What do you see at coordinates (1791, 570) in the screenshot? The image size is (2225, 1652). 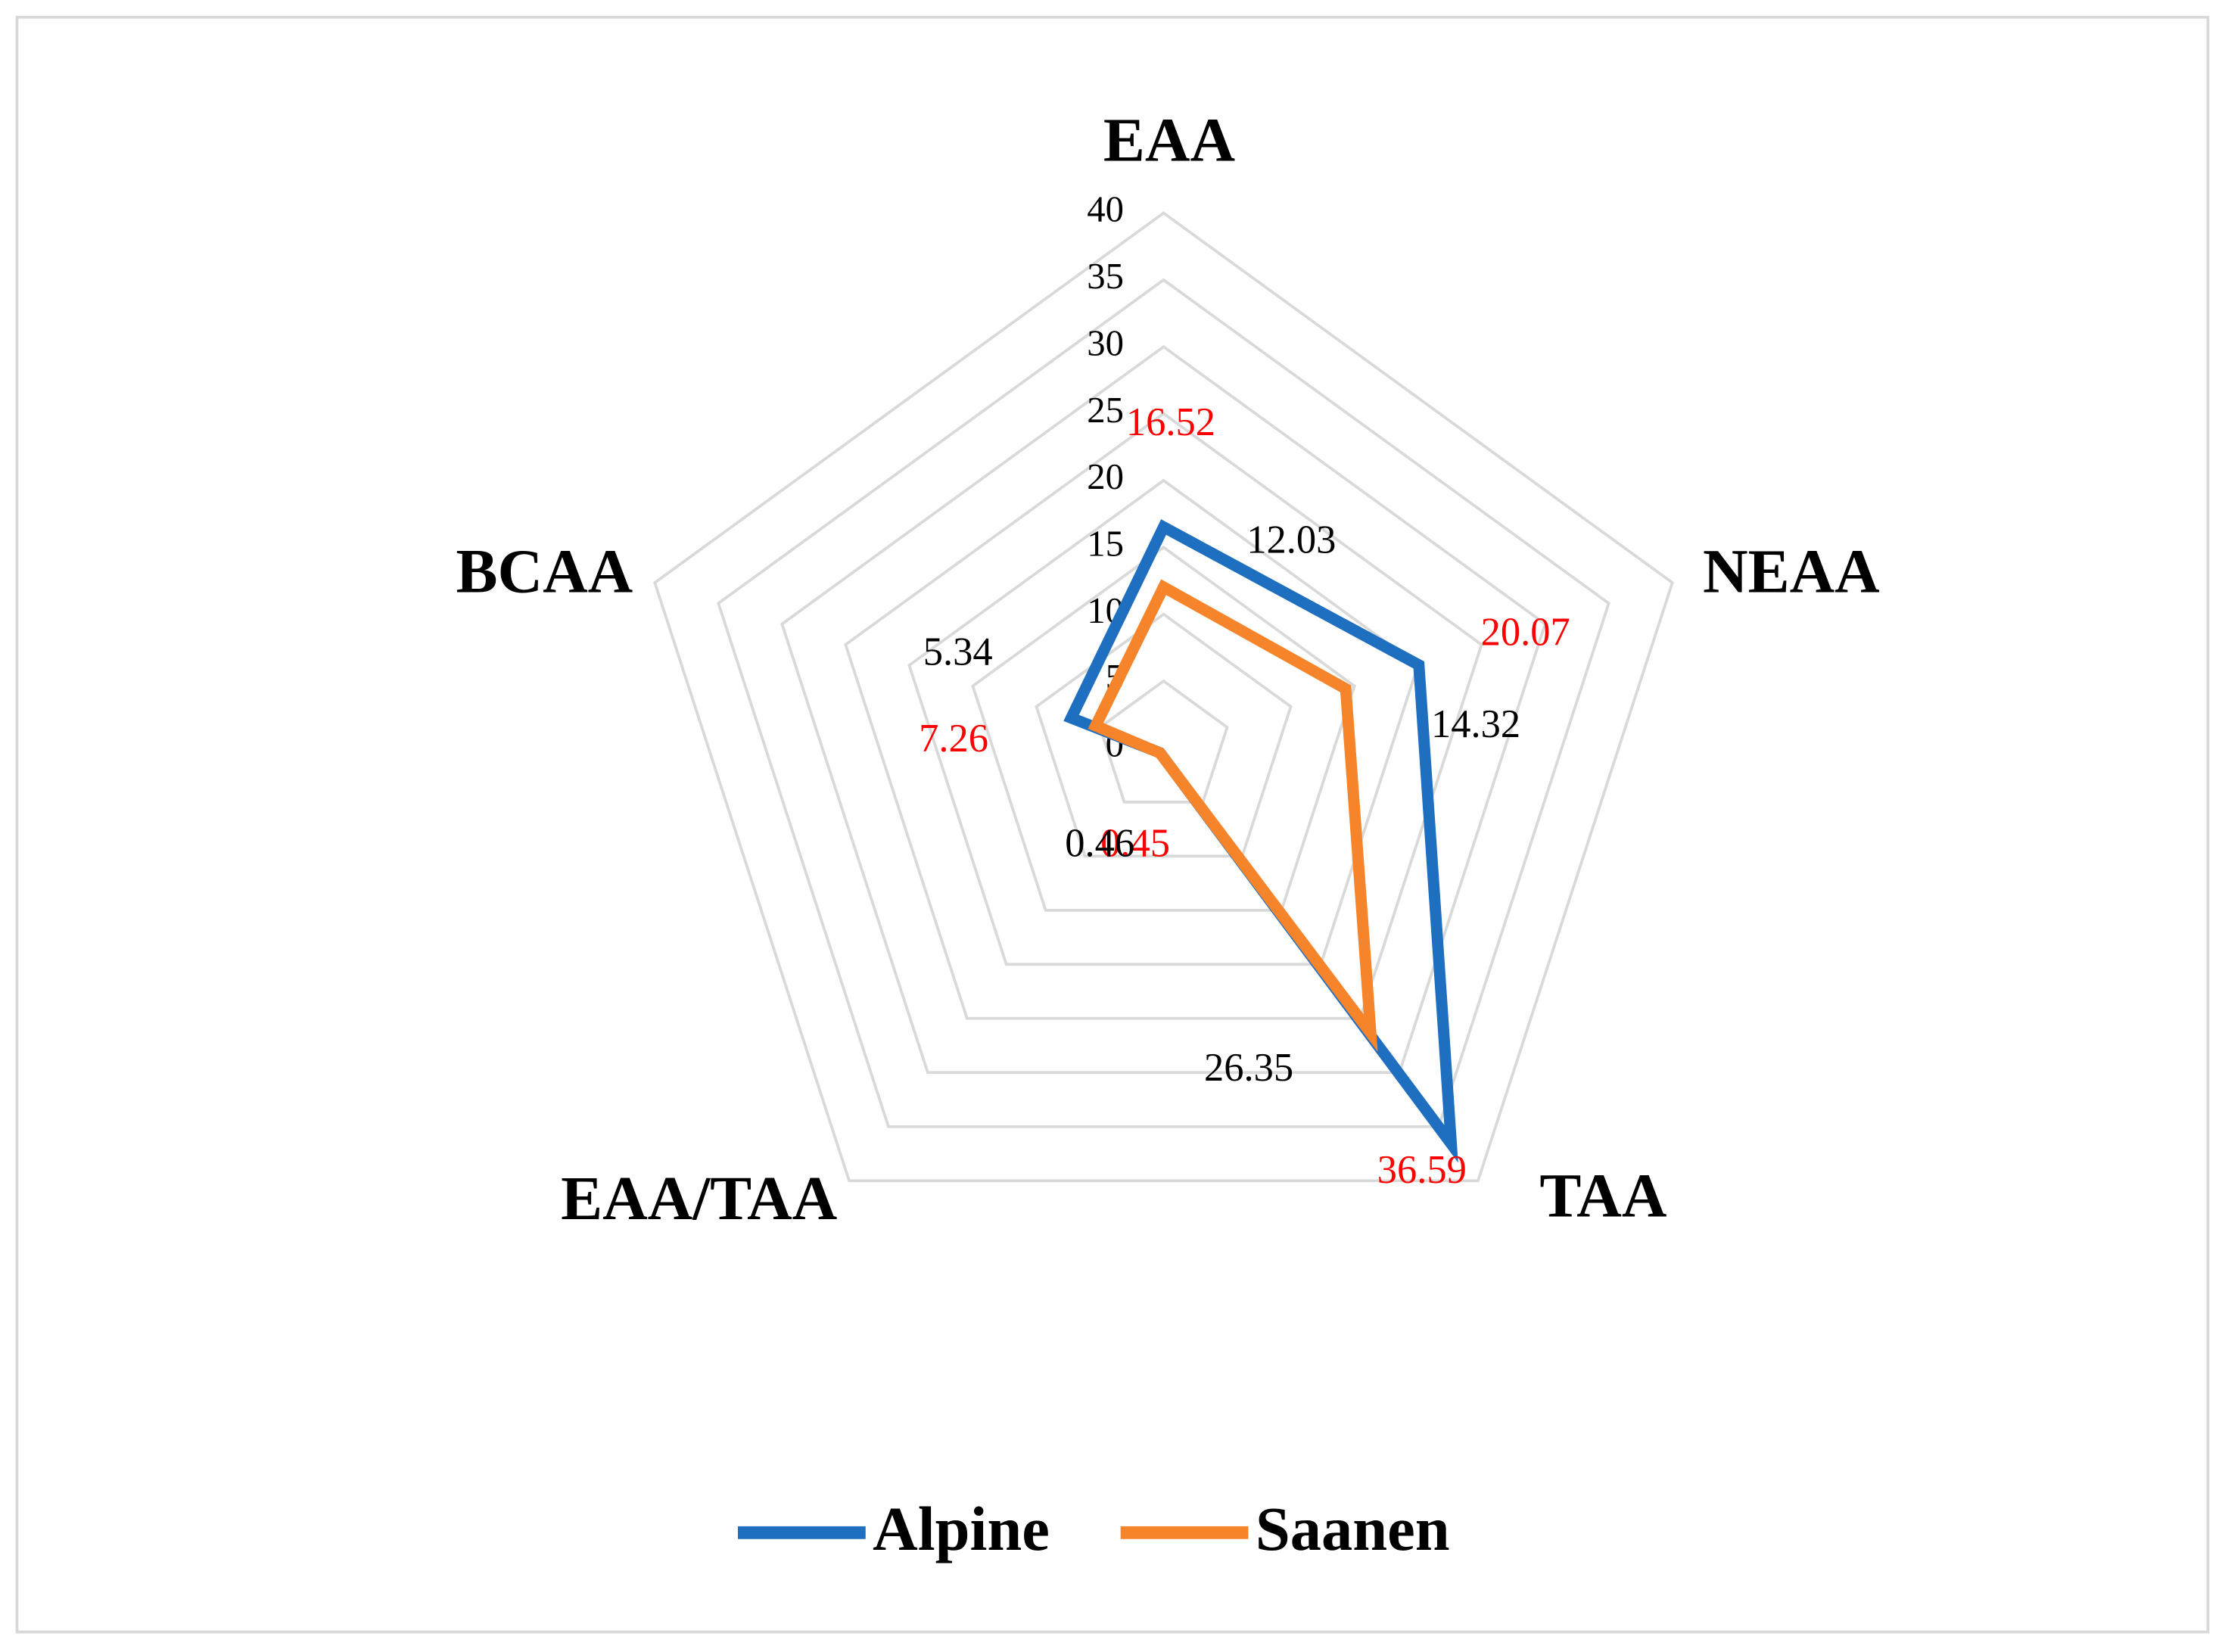 I see `axis-label: NEAA` at bounding box center [1791, 570].